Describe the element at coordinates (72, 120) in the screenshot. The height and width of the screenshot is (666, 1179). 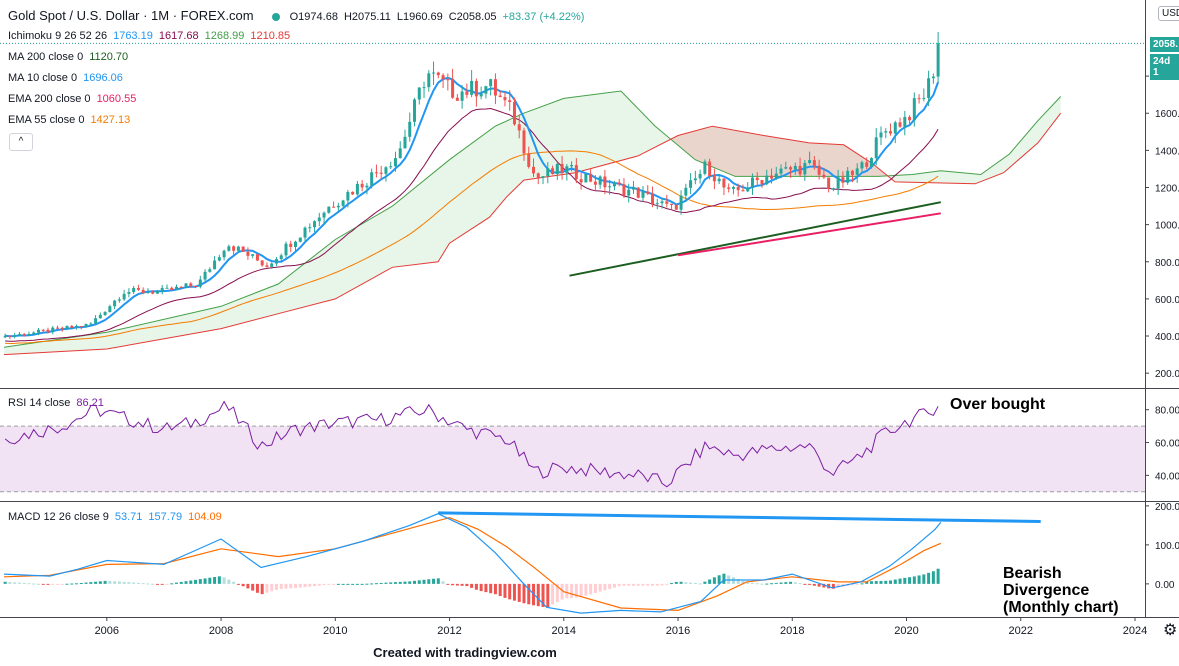
I see `ema55-legend: EMA 55 close 0 1427.13` at that location.